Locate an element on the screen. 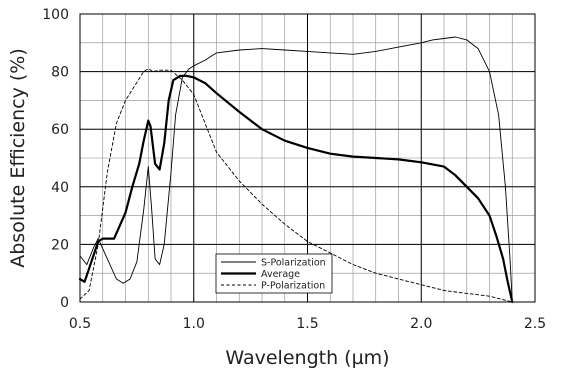 Image resolution: width=568 pixels, height=378 pixels. x-axis-ticks: 0.5 1.0 1.5 2.0 2.5 is located at coordinates (307, 324).